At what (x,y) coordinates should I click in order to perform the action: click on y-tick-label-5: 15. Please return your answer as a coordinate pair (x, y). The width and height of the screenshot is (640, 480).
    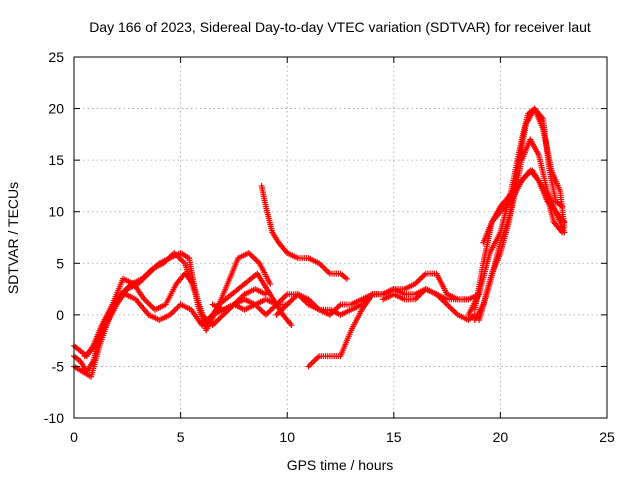
    Looking at the image, I should click on (56, 160).